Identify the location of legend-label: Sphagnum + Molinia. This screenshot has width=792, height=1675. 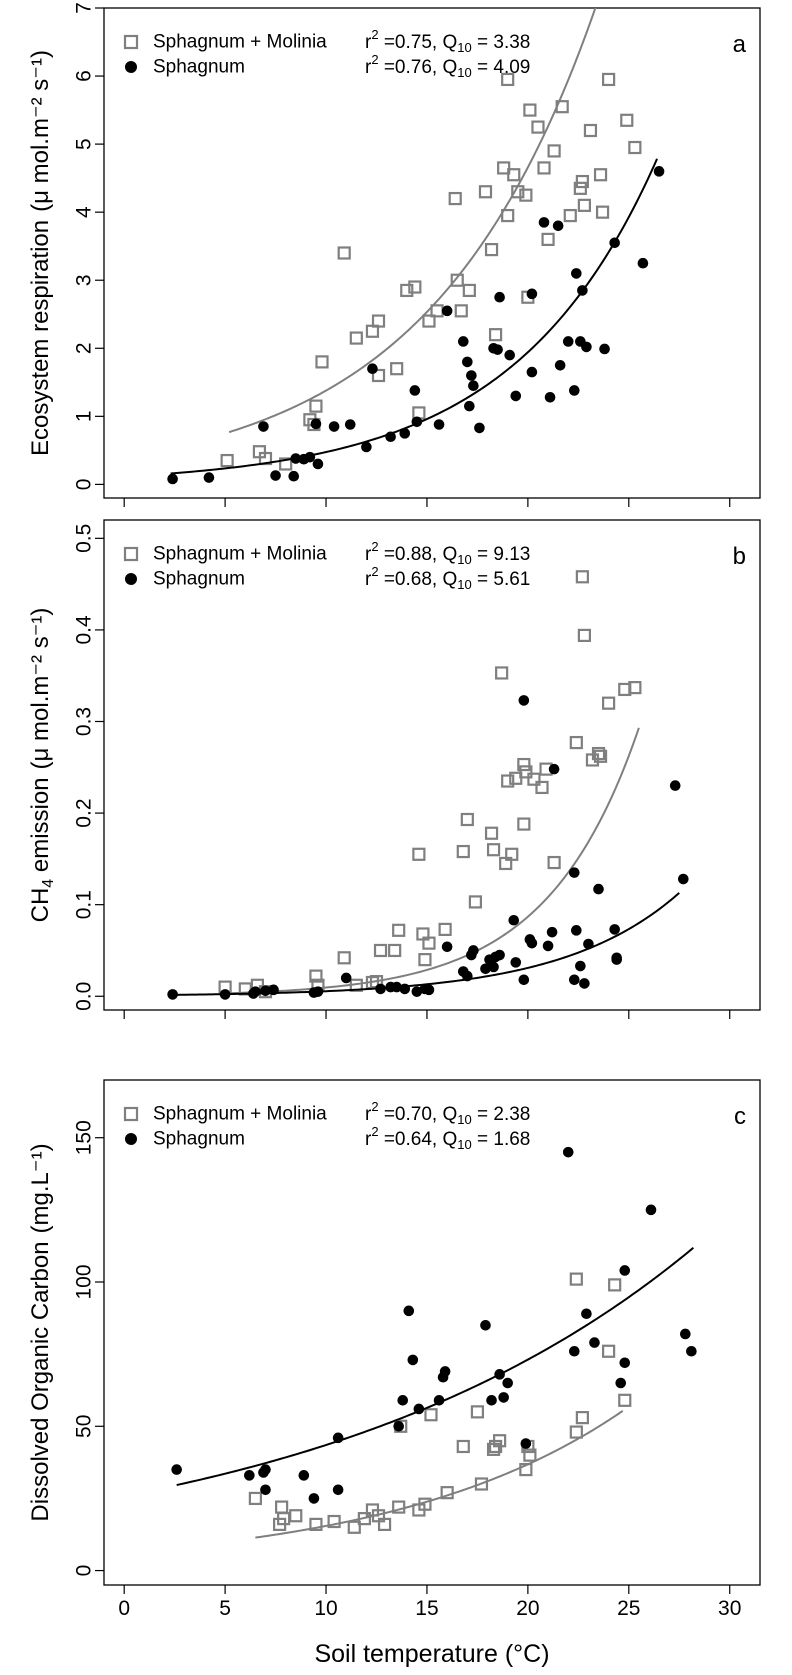
(240, 554).